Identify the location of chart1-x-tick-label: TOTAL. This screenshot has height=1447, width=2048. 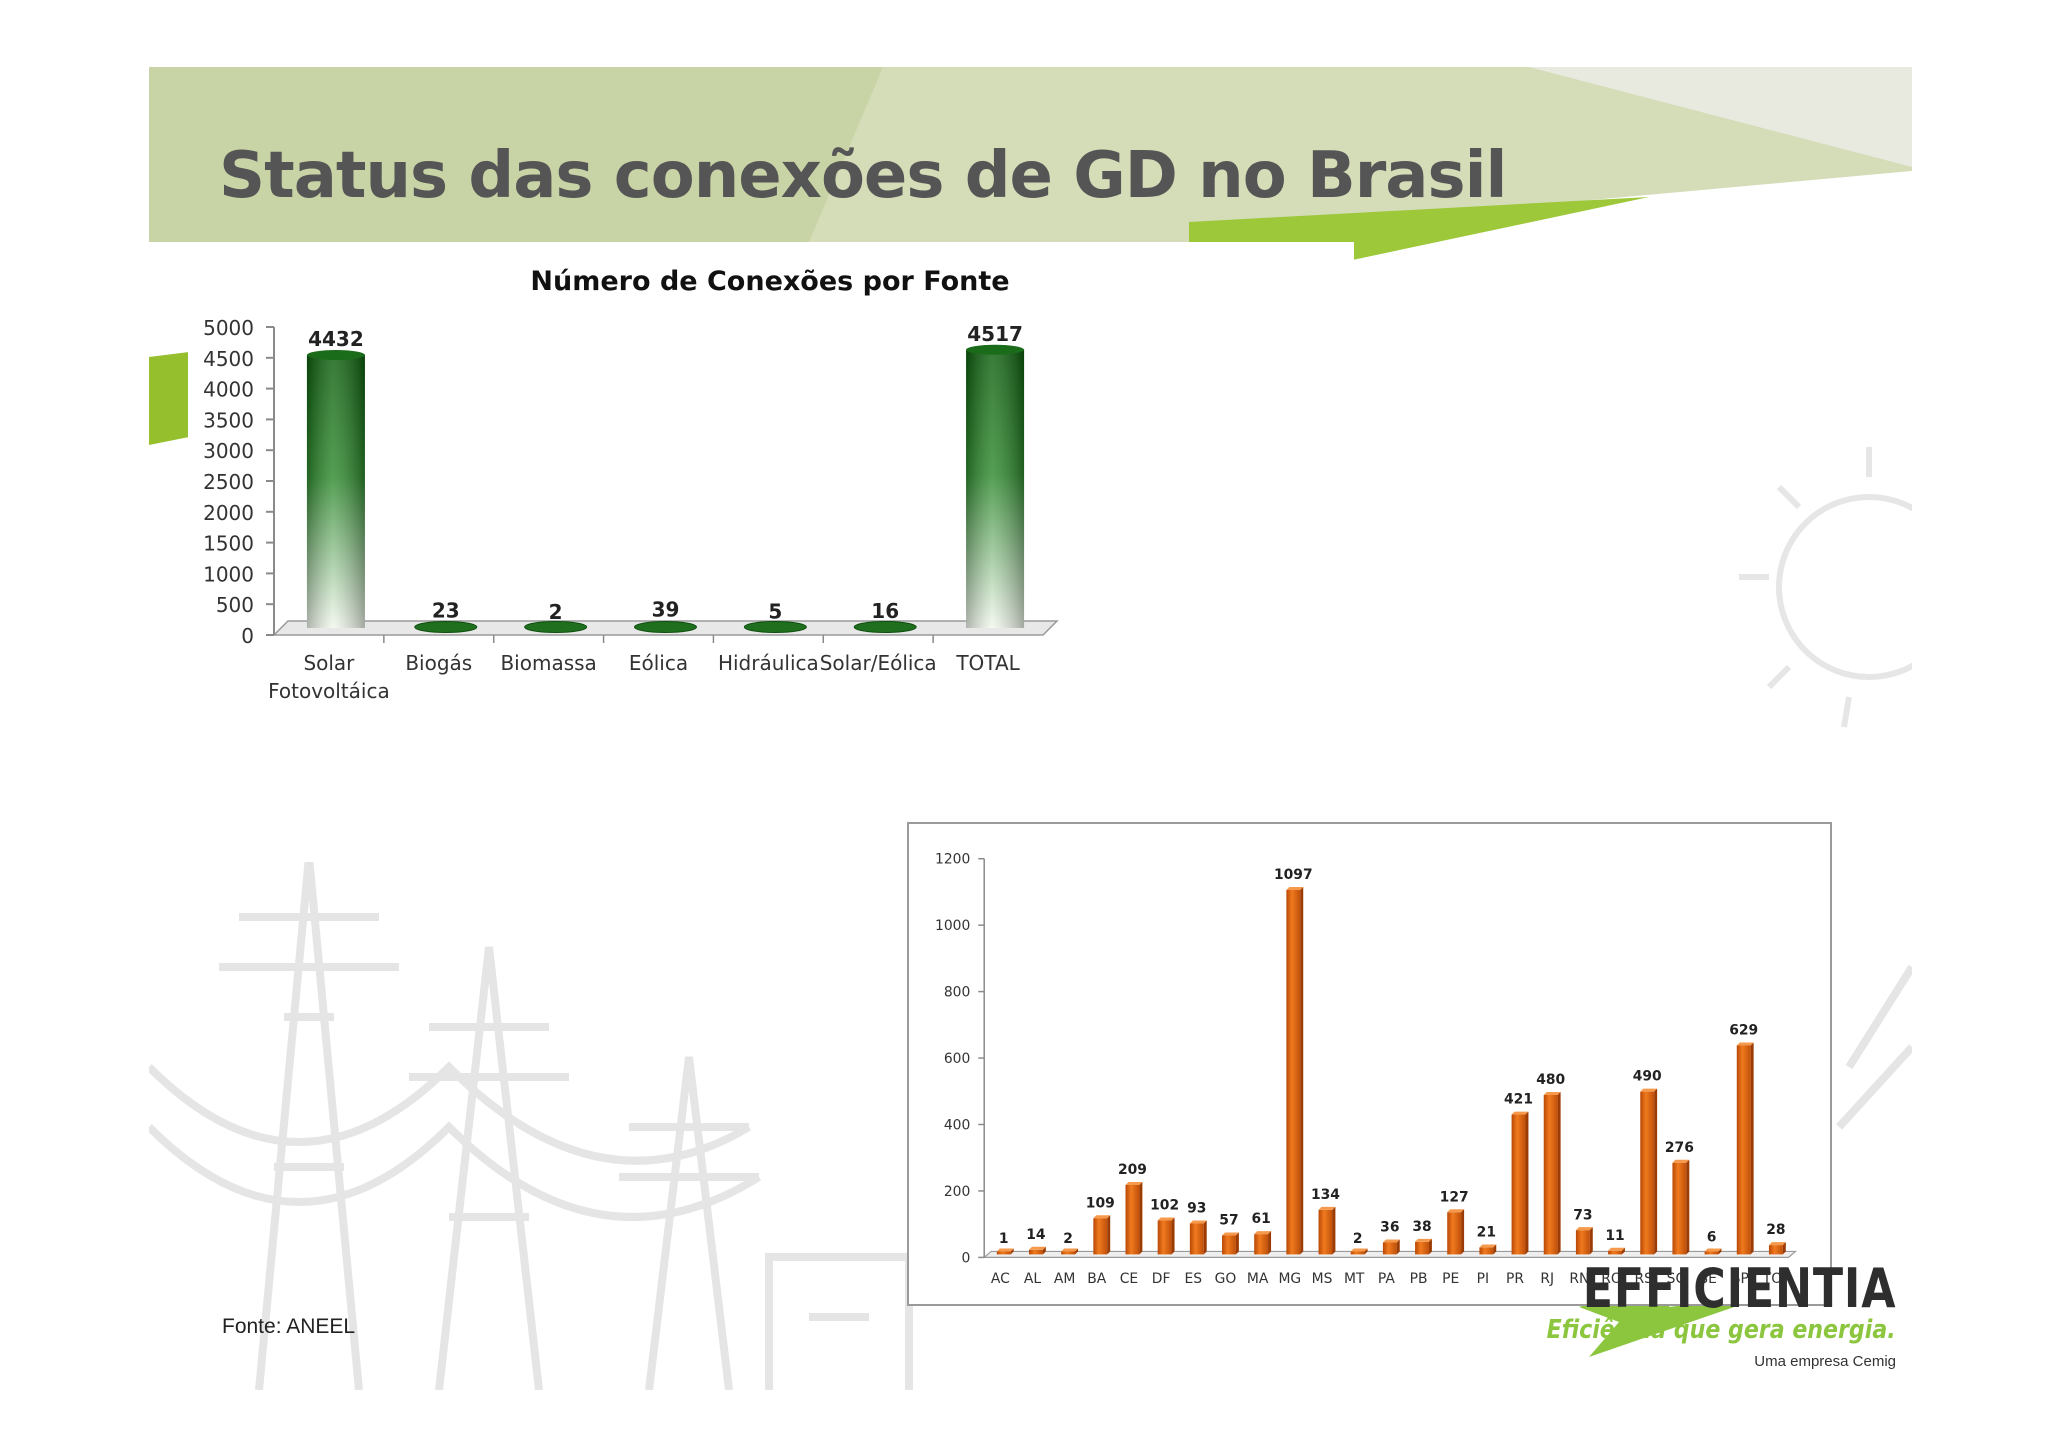
(987, 663).